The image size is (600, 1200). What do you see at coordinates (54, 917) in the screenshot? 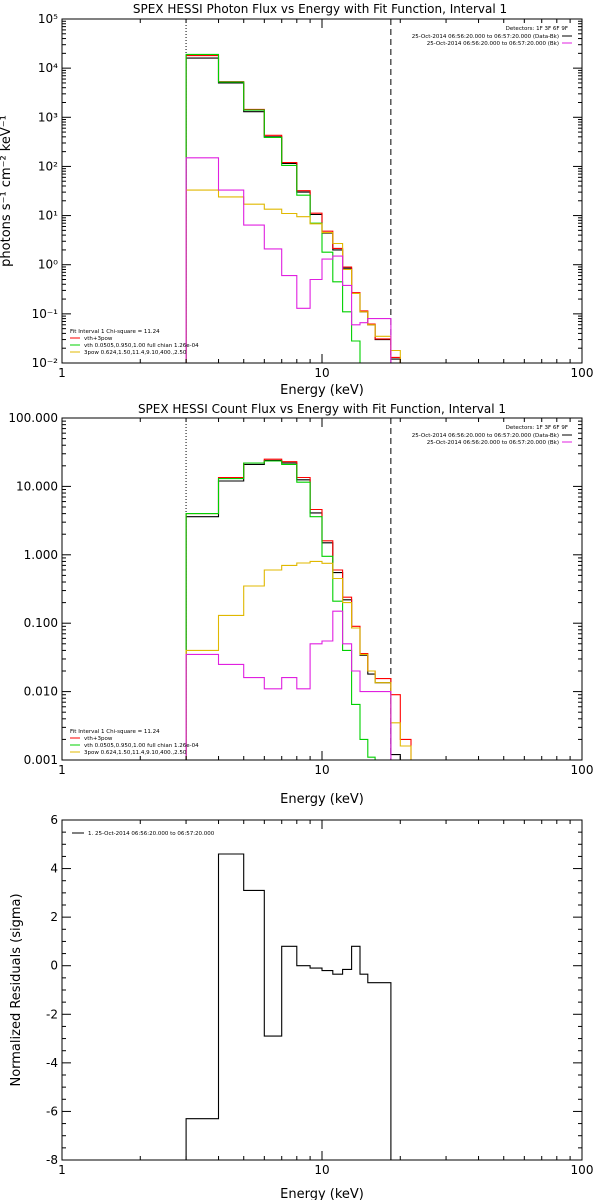
I see `residuals-y-tick-label: 2` at bounding box center [54, 917].